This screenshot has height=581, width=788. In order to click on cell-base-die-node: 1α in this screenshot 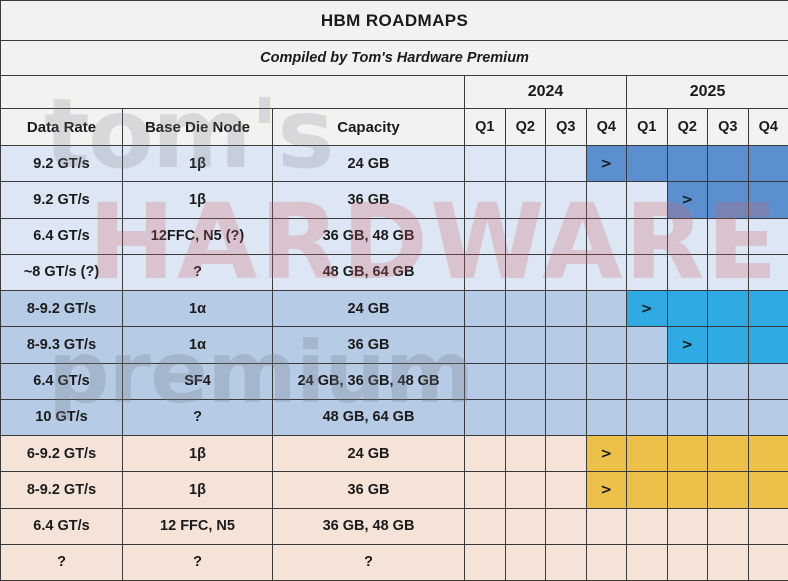, I will do `click(197, 345)`.